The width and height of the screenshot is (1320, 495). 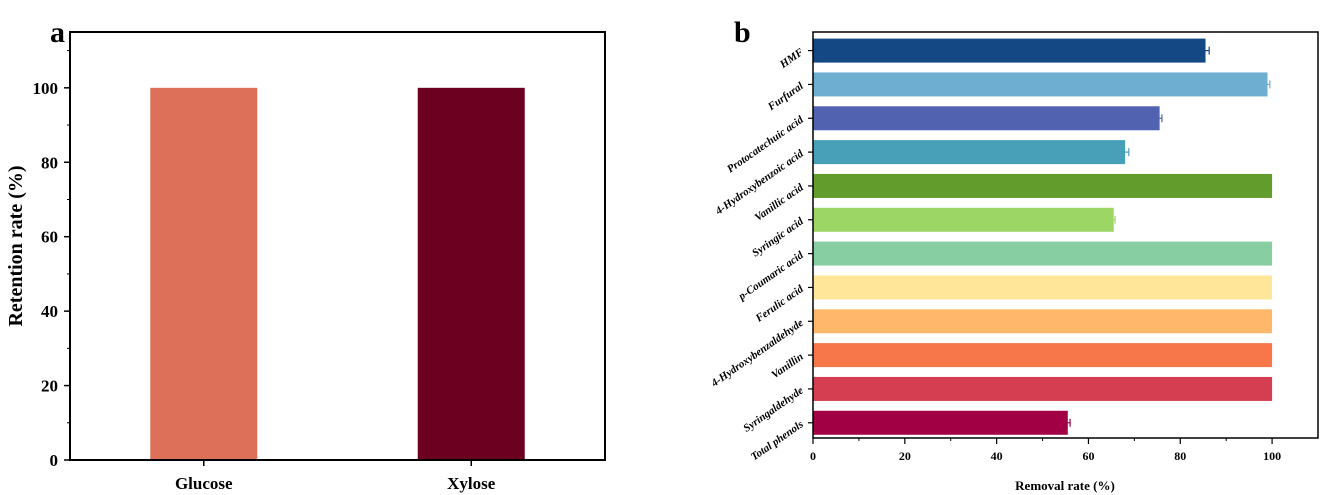 What do you see at coordinates (905, 456) in the screenshot?
I see `panel-b-x-tick-label: 20` at bounding box center [905, 456].